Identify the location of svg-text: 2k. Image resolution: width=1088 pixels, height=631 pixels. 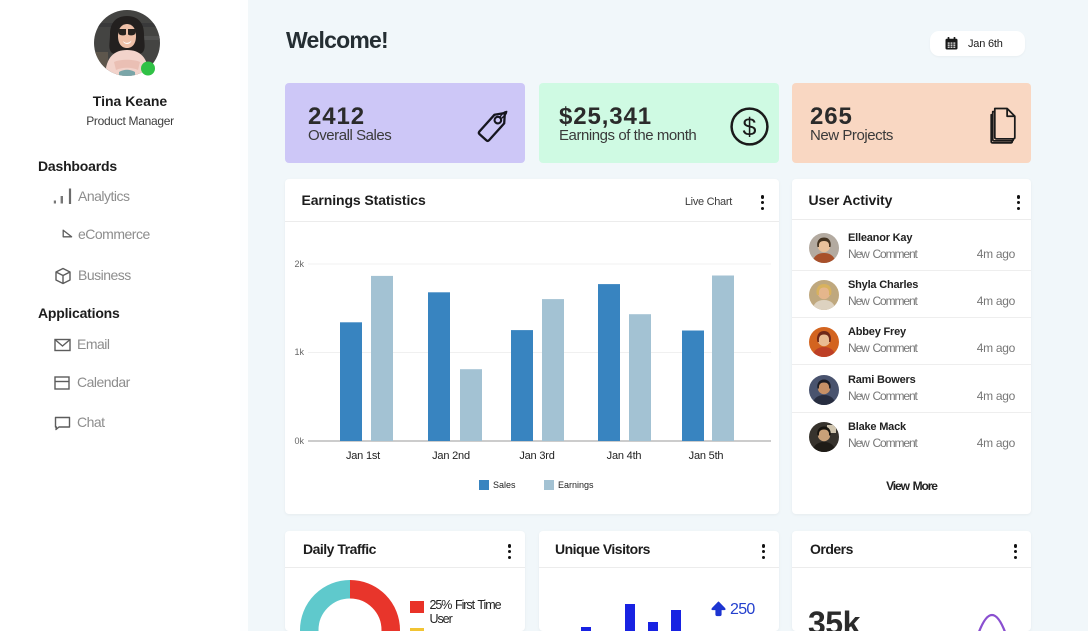
(299, 264).